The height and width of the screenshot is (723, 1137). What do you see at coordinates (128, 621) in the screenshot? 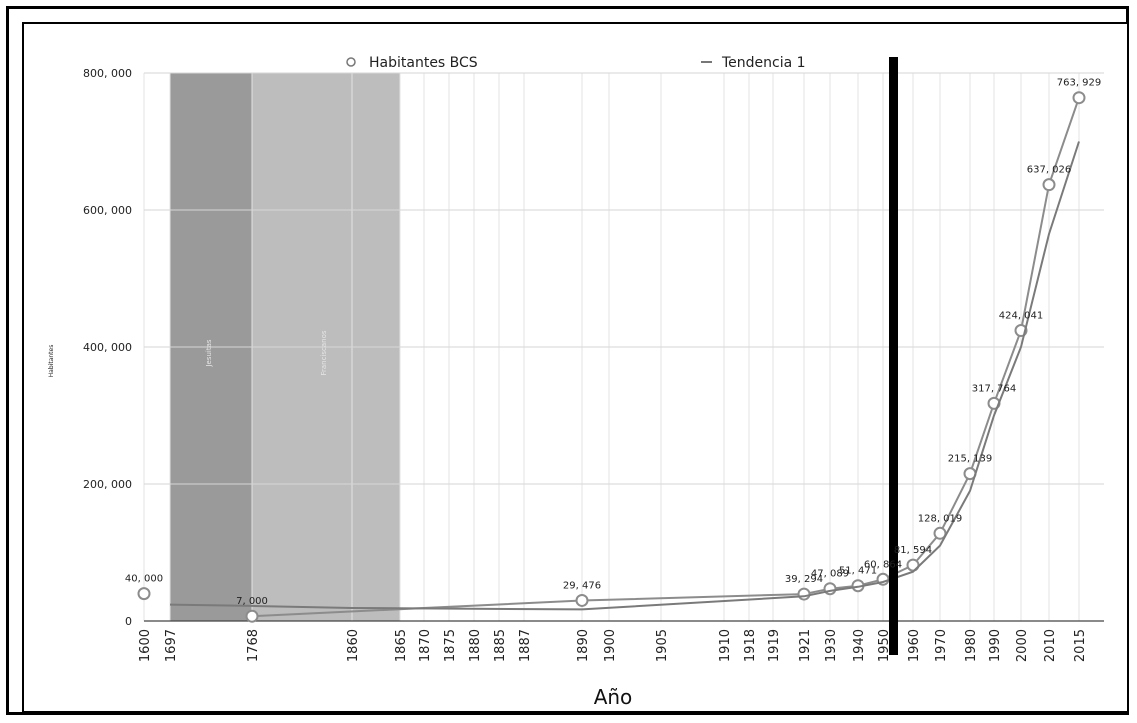
I see `y-tick-label: 0` at bounding box center [128, 621].